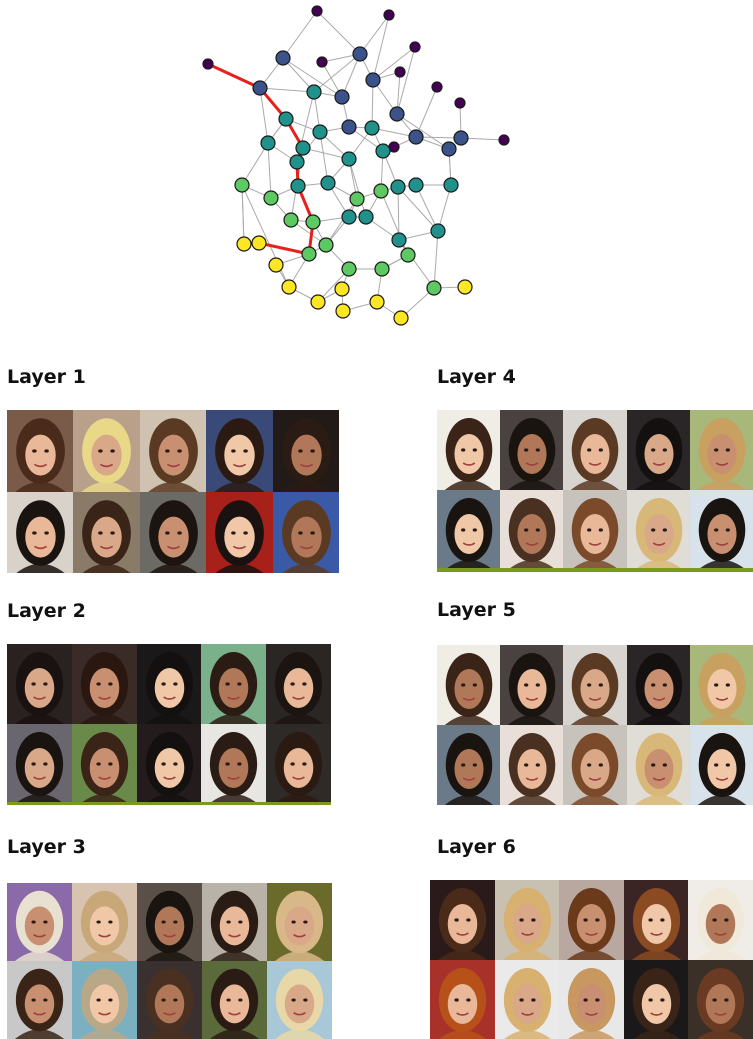 This screenshot has width=753, height=1039. Describe the element at coordinates (169, 803) in the screenshot. I see `layer-2-underline` at that location.